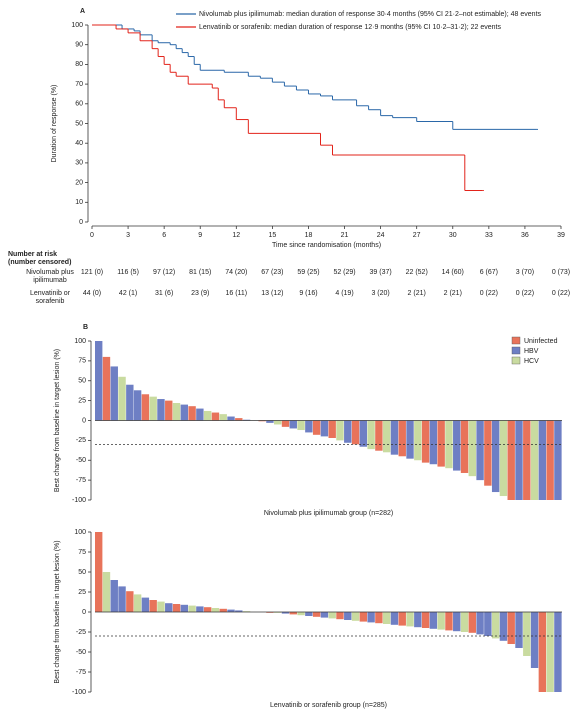 The image size is (575, 725). Describe the element at coordinates (531, 351) in the screenshot. I see `legend-label: HBV` at that location.